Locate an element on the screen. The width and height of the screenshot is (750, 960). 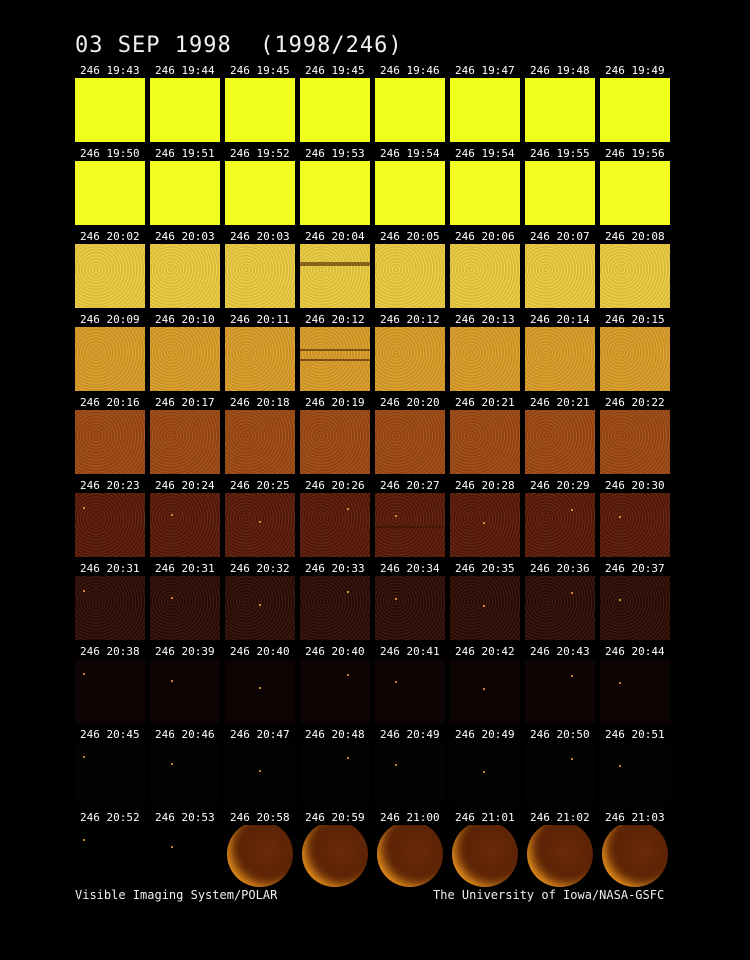
frame-timestamp: 246 19:54 is located at coordinates (485, 153).